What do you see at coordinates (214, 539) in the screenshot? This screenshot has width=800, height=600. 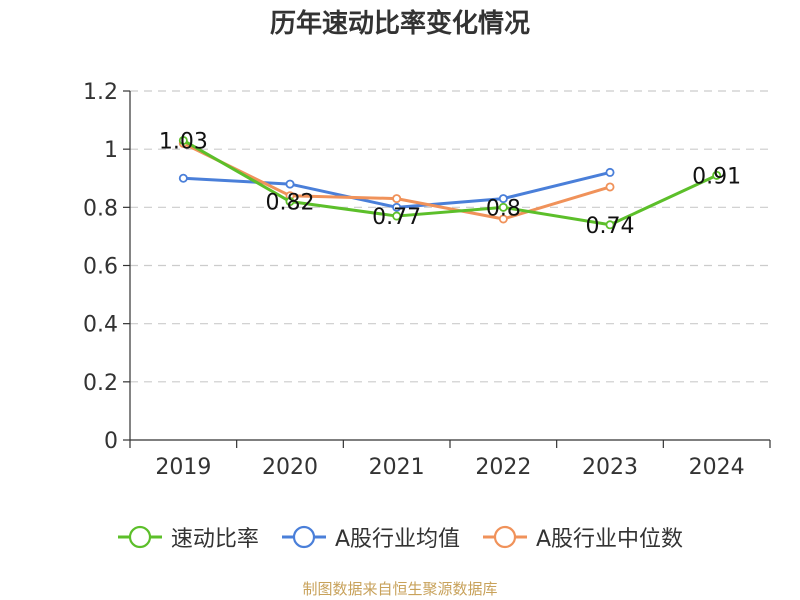 I see `legend-label: 速动比率` at bounding box center [214, 539].